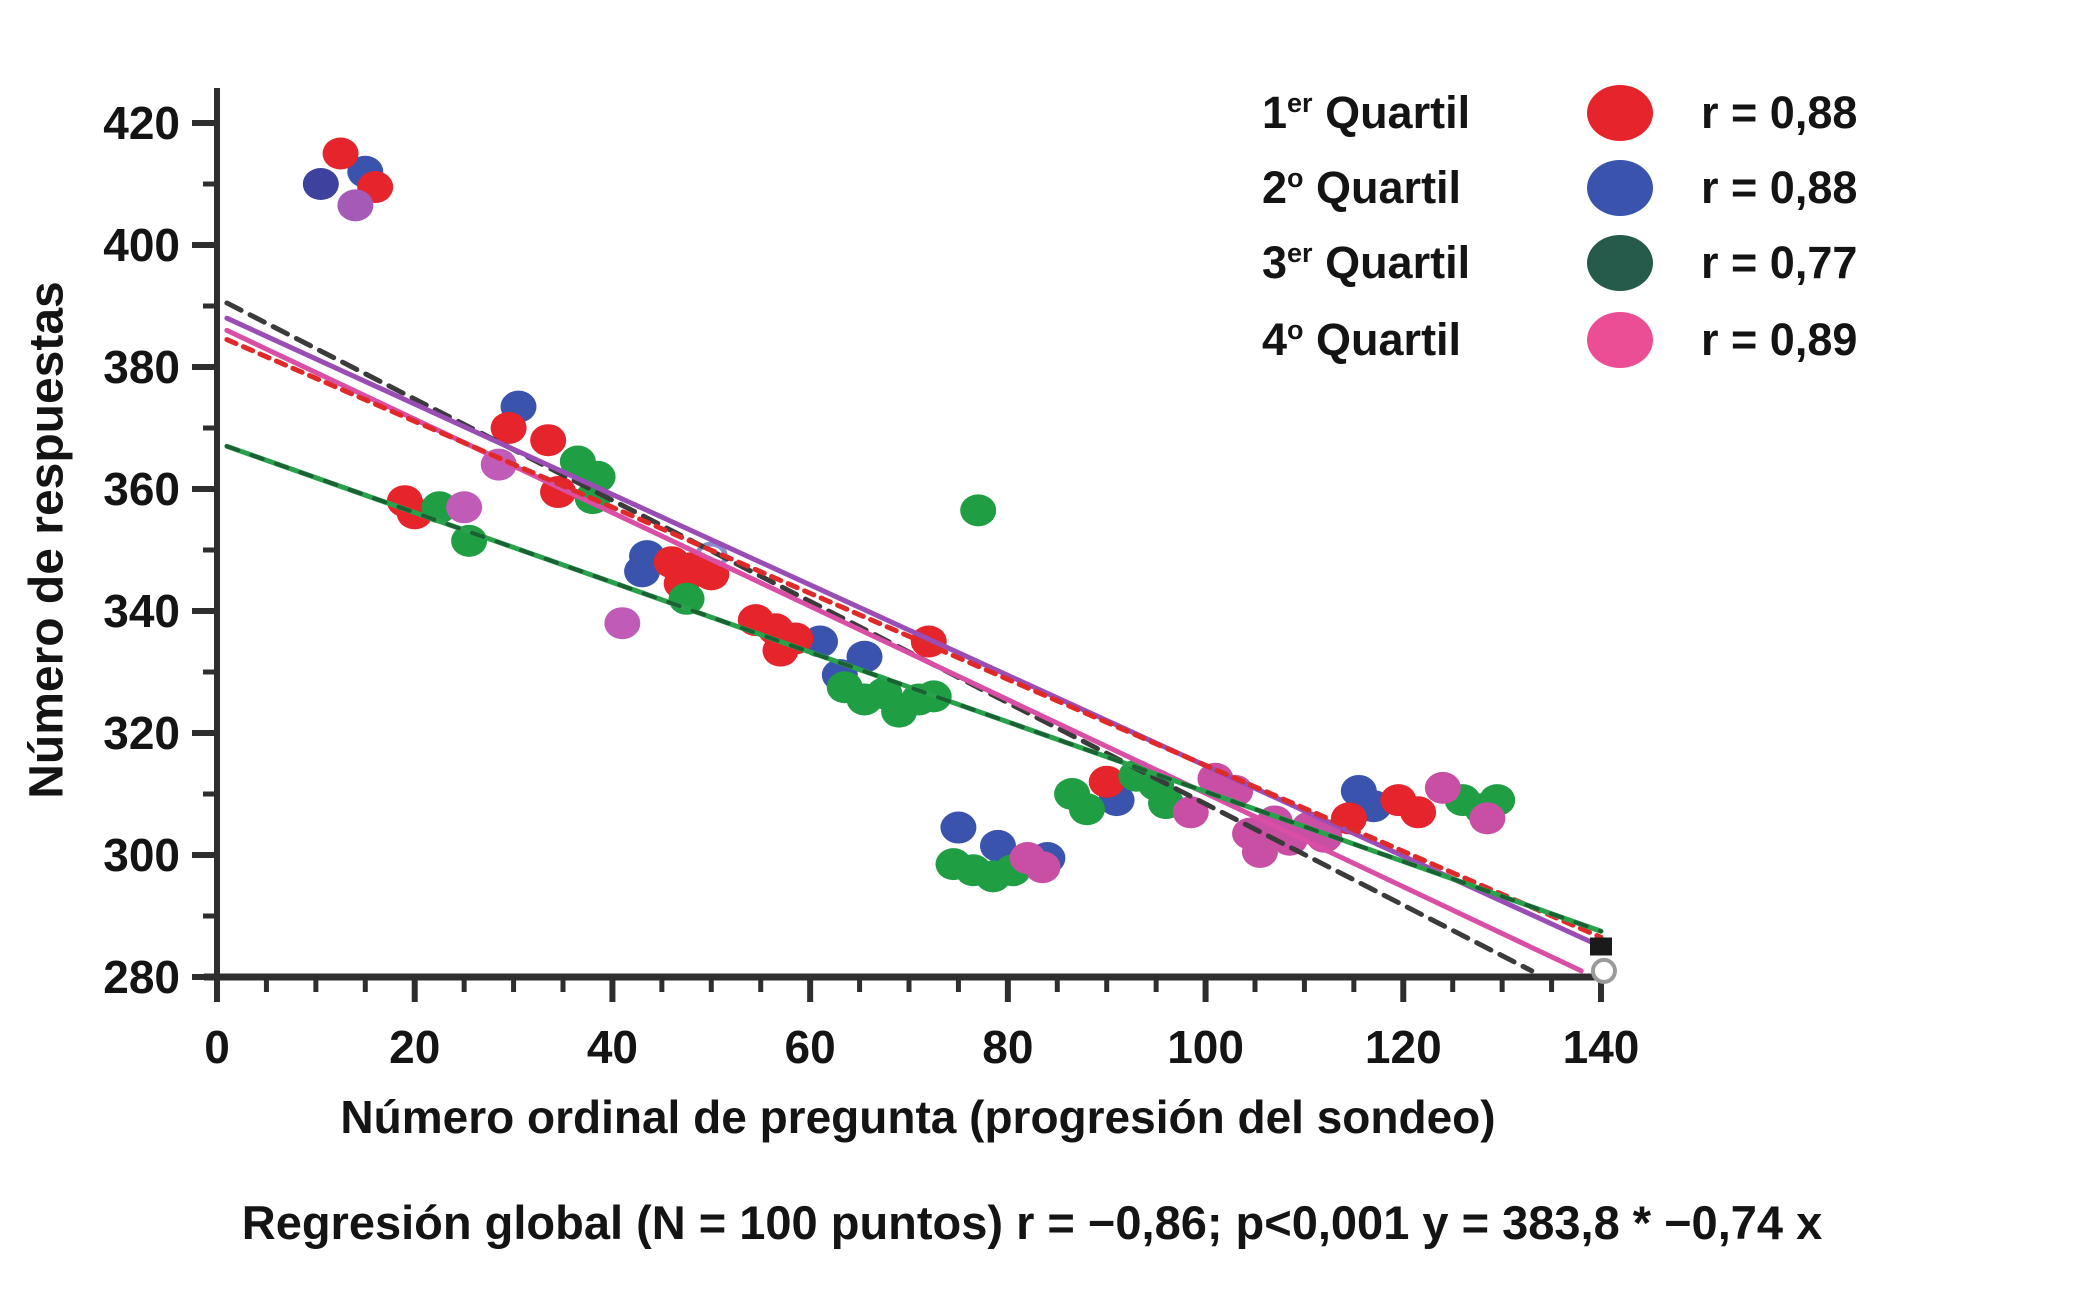 The image size is (2085, 1291). I want to click on legend-r-value: r = 0,77, so click(1779, 262).